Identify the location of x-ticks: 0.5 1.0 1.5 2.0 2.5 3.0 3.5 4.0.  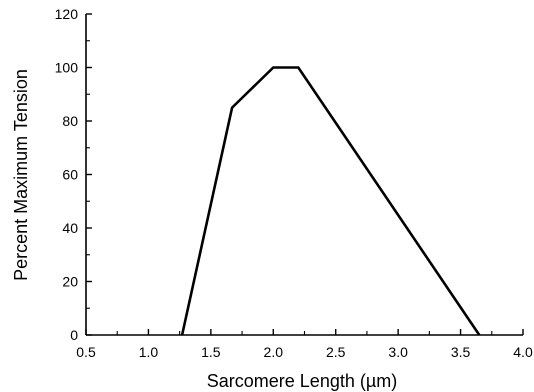
(304, 344).